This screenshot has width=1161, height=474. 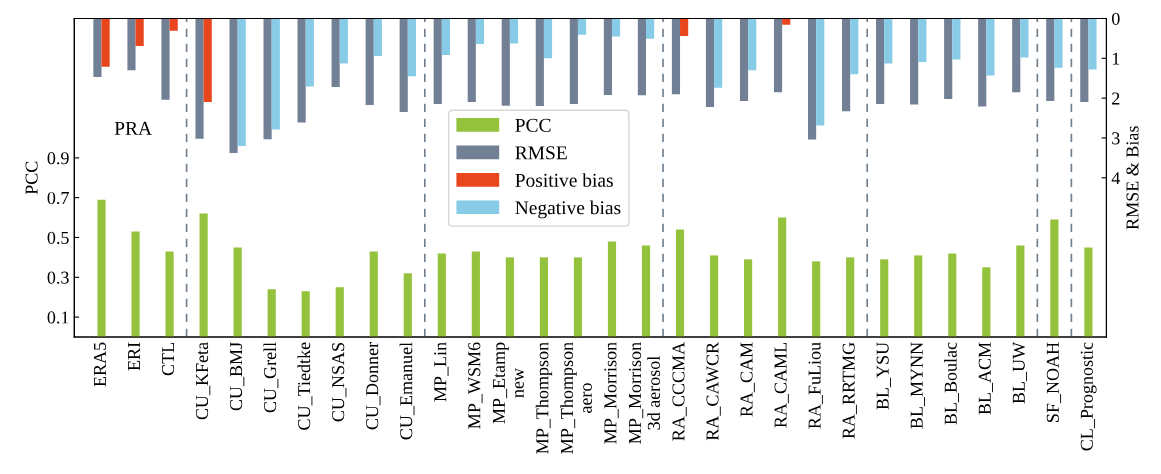 What do you see at coordinates (849, 390) in the screenshot?
I see `x-tick-label: RA_RRTMG` at bounding box center [849, 390].